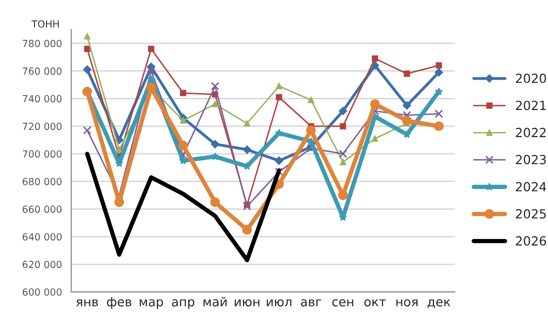 The width and height of the screenshot is (548, 328). Describe the element at coordinates (439, 303) in the screenshot. I see `x-tick-label: дек` at that location.